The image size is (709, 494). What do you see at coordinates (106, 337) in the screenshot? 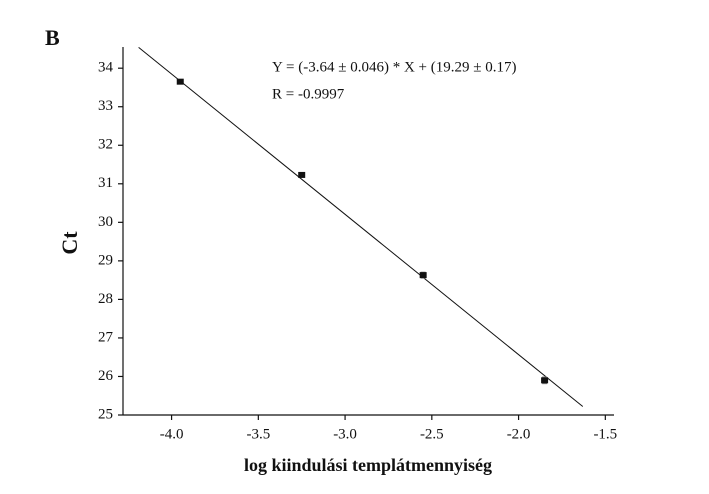
I see `y-tick-label: 27` at bounding box center [106, 337].